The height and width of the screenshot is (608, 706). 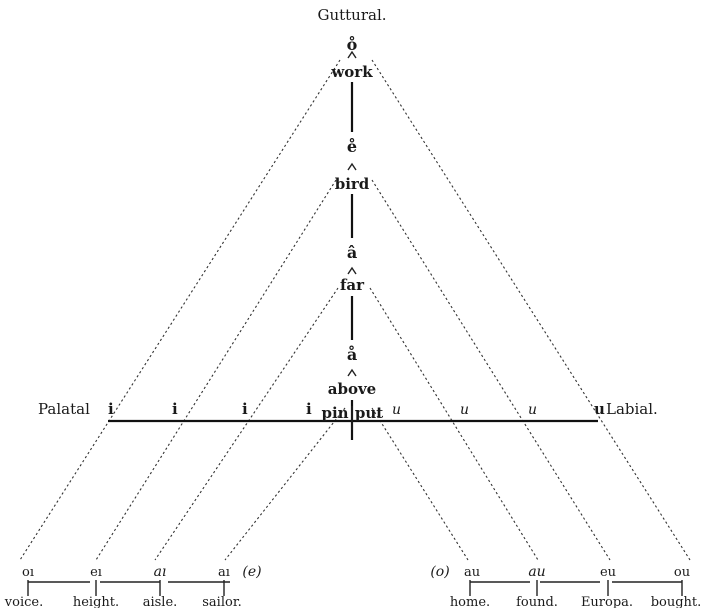 What do you see at coordinates (245, 409) in the screenshot?
I see `palatal-mark-3: i` at bounding box center [245, 409].